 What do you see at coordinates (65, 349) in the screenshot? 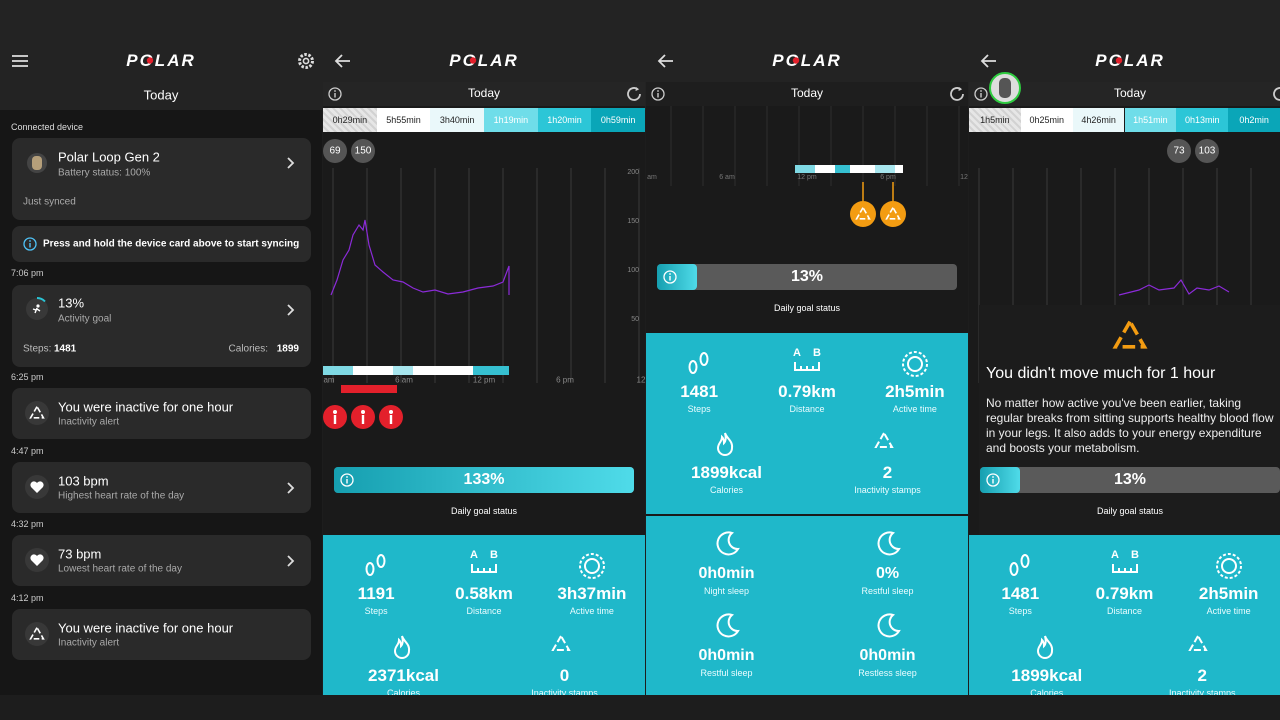
I see `steps-value: 1481` at bounding box center [65, 349].